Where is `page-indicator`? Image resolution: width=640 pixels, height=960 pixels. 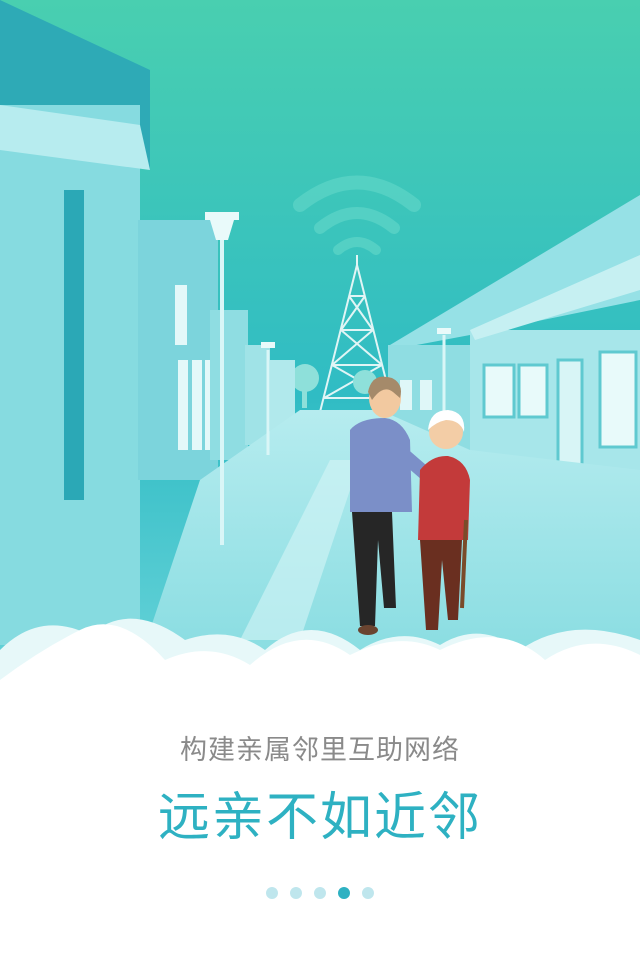 page-indicator is located at coordinates (320, 893).